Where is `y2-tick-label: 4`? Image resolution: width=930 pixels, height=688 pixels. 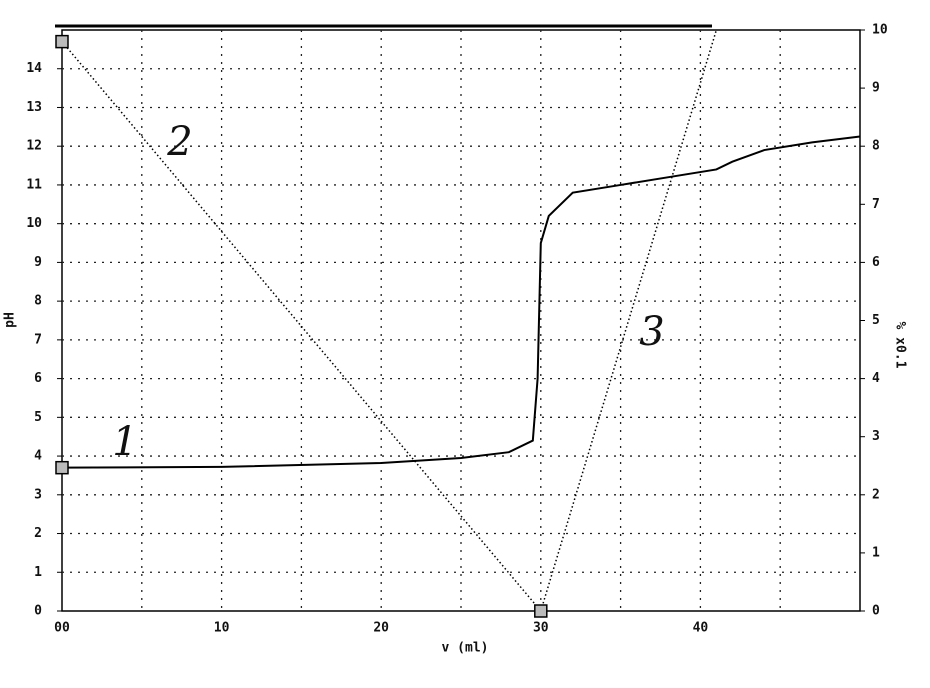
y2-tick-label: 4 is located at coordinates (876, 378).